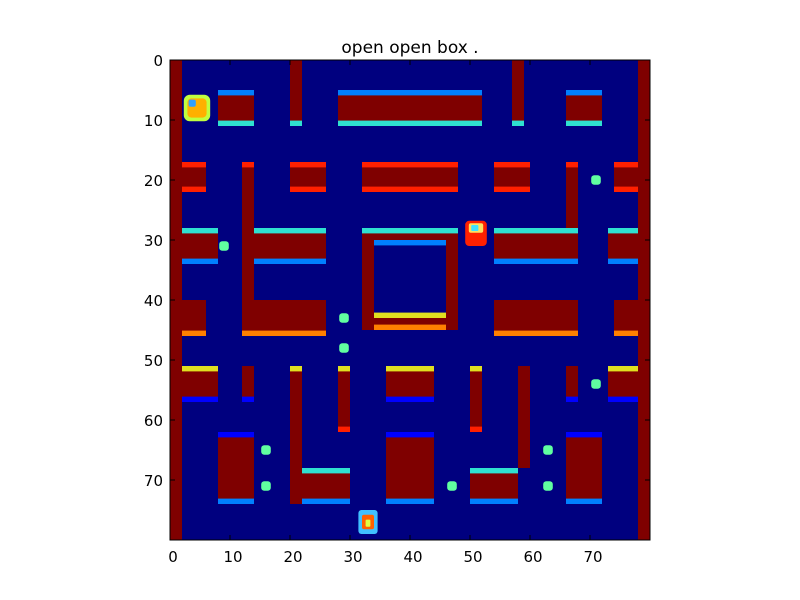 This screenshot has width=800, height=600. Describe the element at coordinates (409, 48) in the screenshot. I see `plot-title: open open box .` at that location.